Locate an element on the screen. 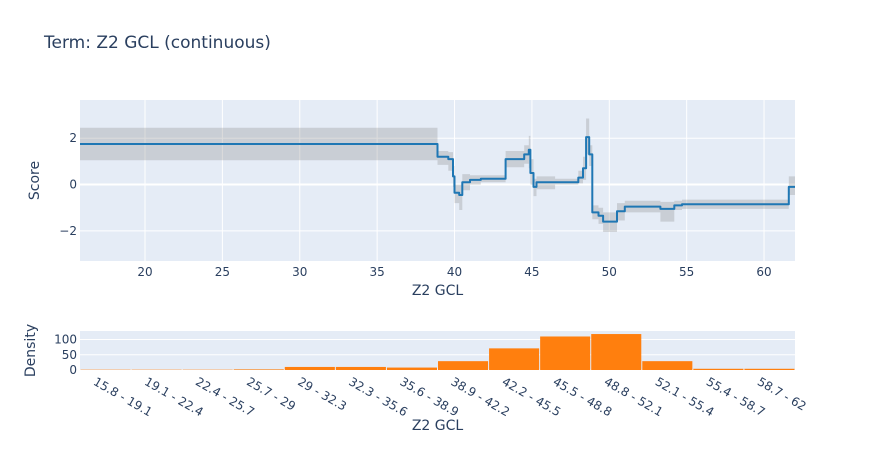 This screenshot has height=450, width=875. density-x-axis-title: Z2 GCL is located at coordinates (438, 426).